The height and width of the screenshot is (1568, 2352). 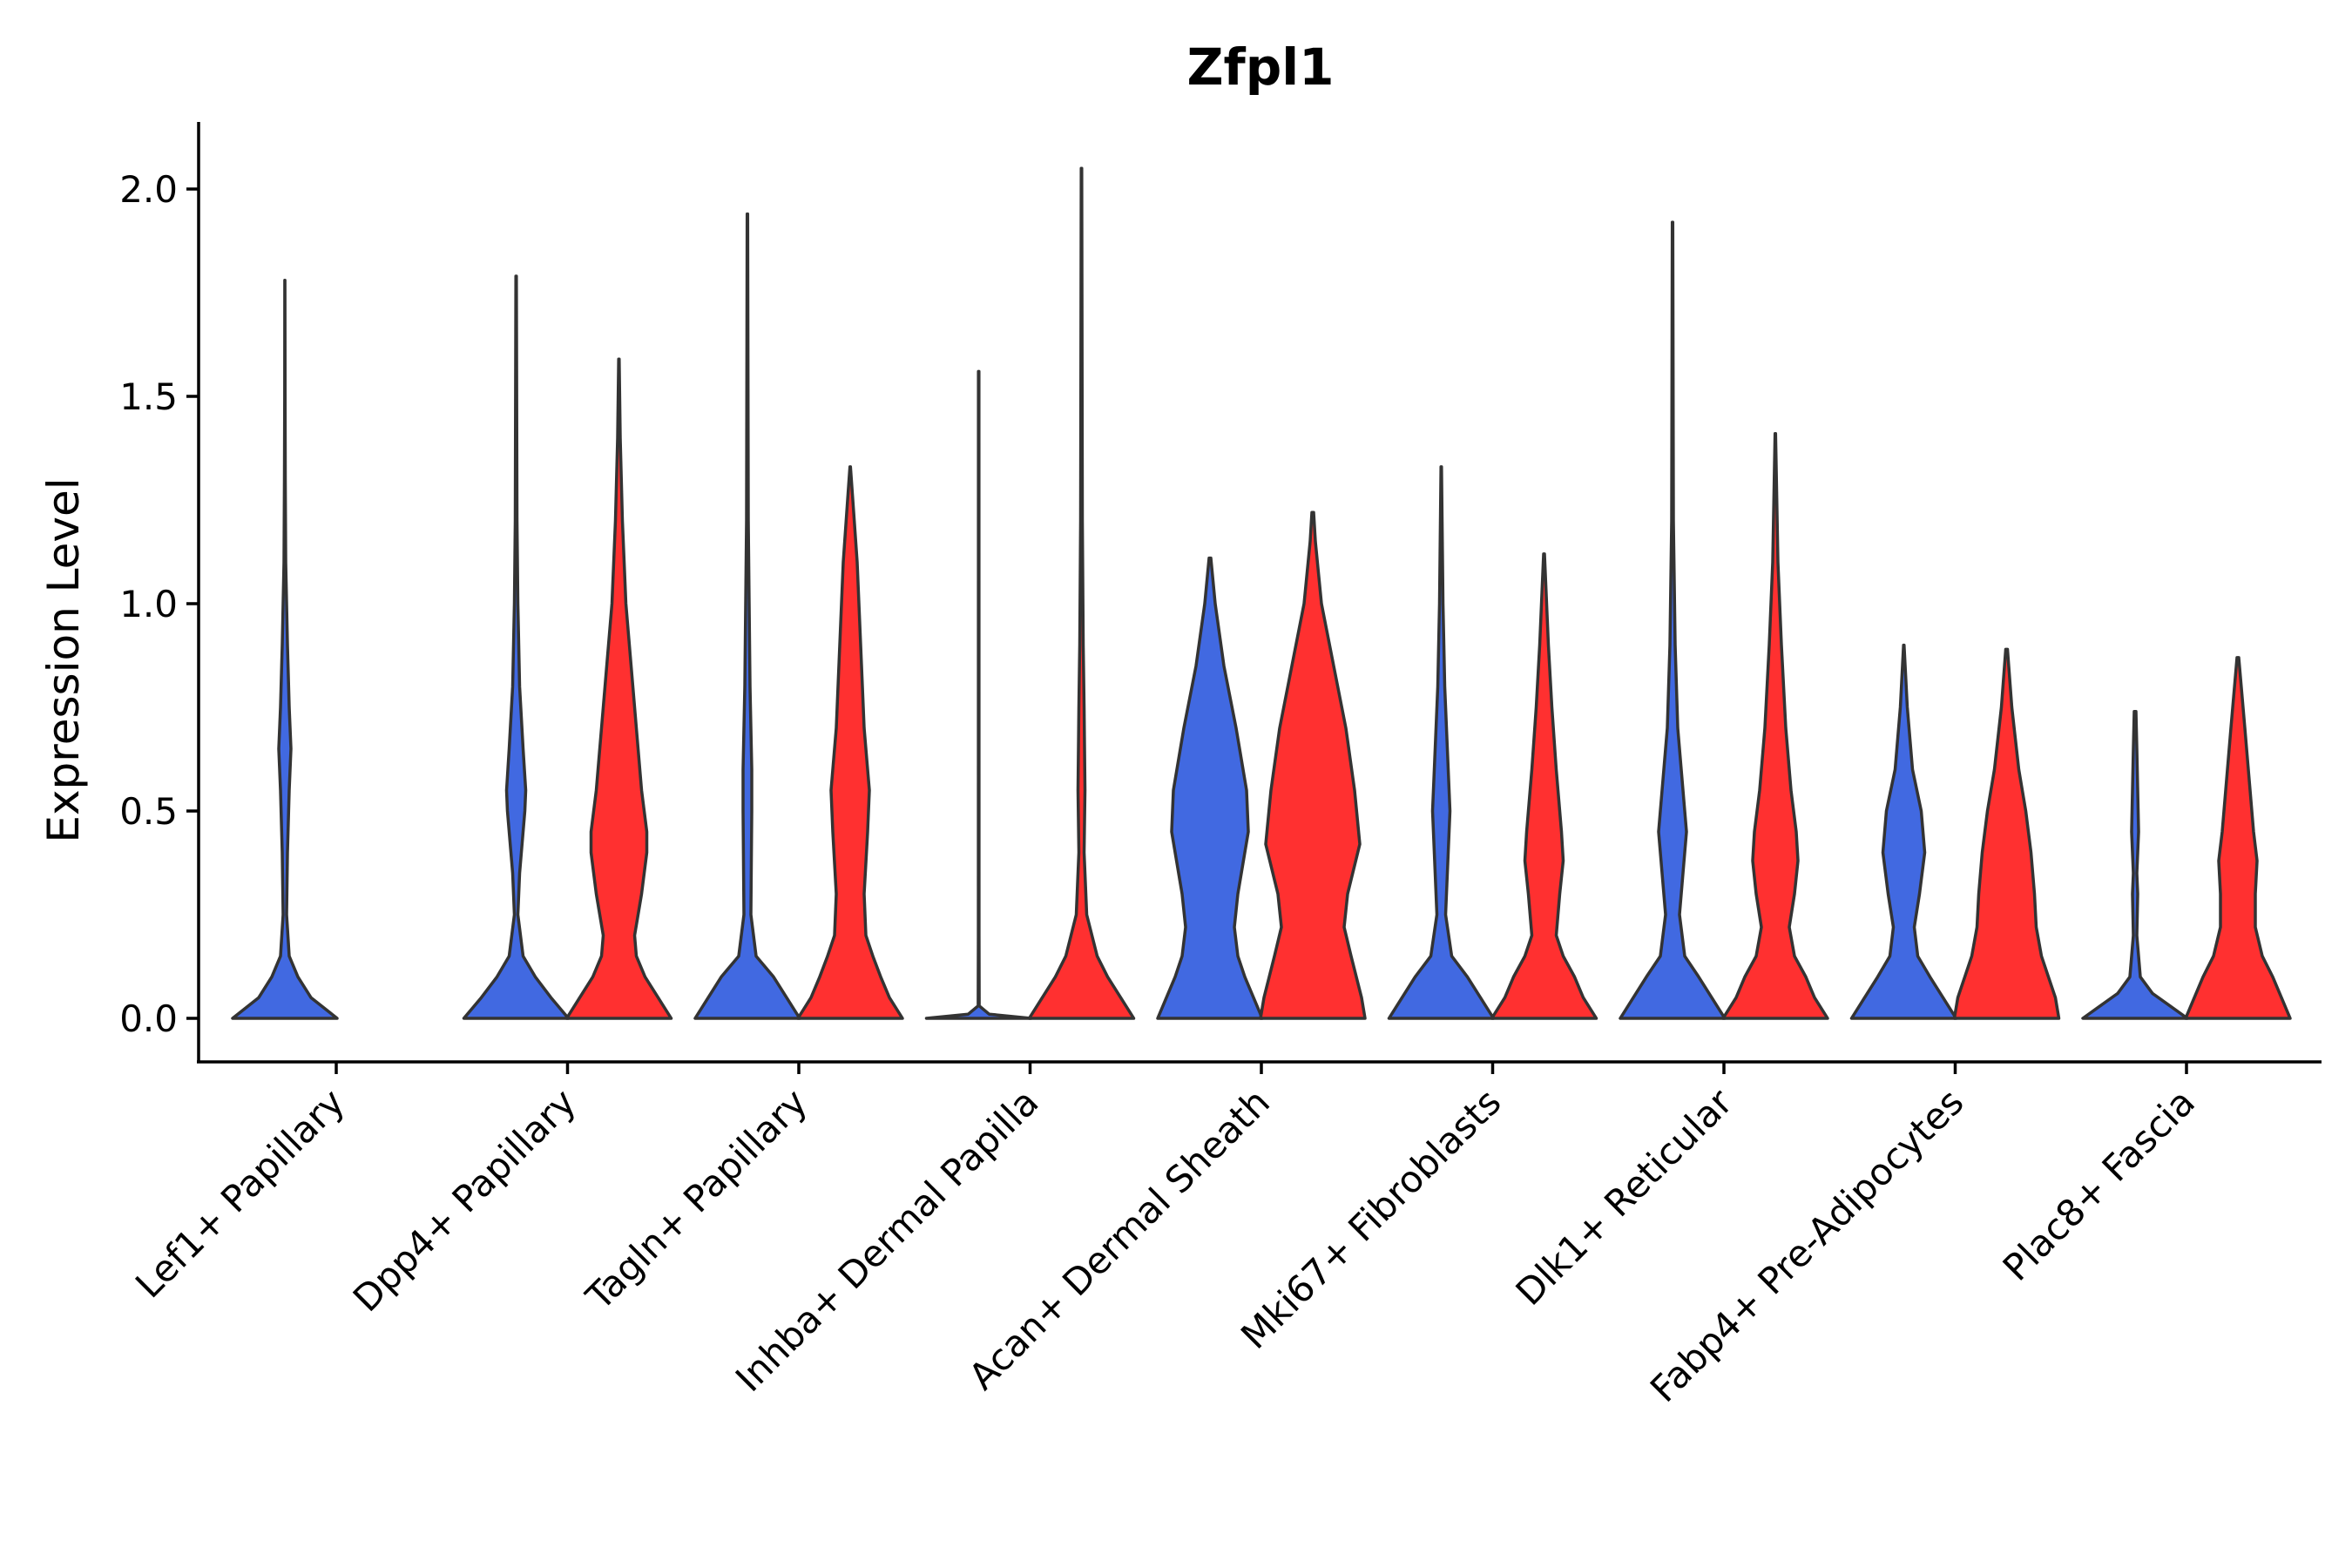 I want to click on x-tick-label: Lef1+ Papillary, so click(x=240, y=1193).